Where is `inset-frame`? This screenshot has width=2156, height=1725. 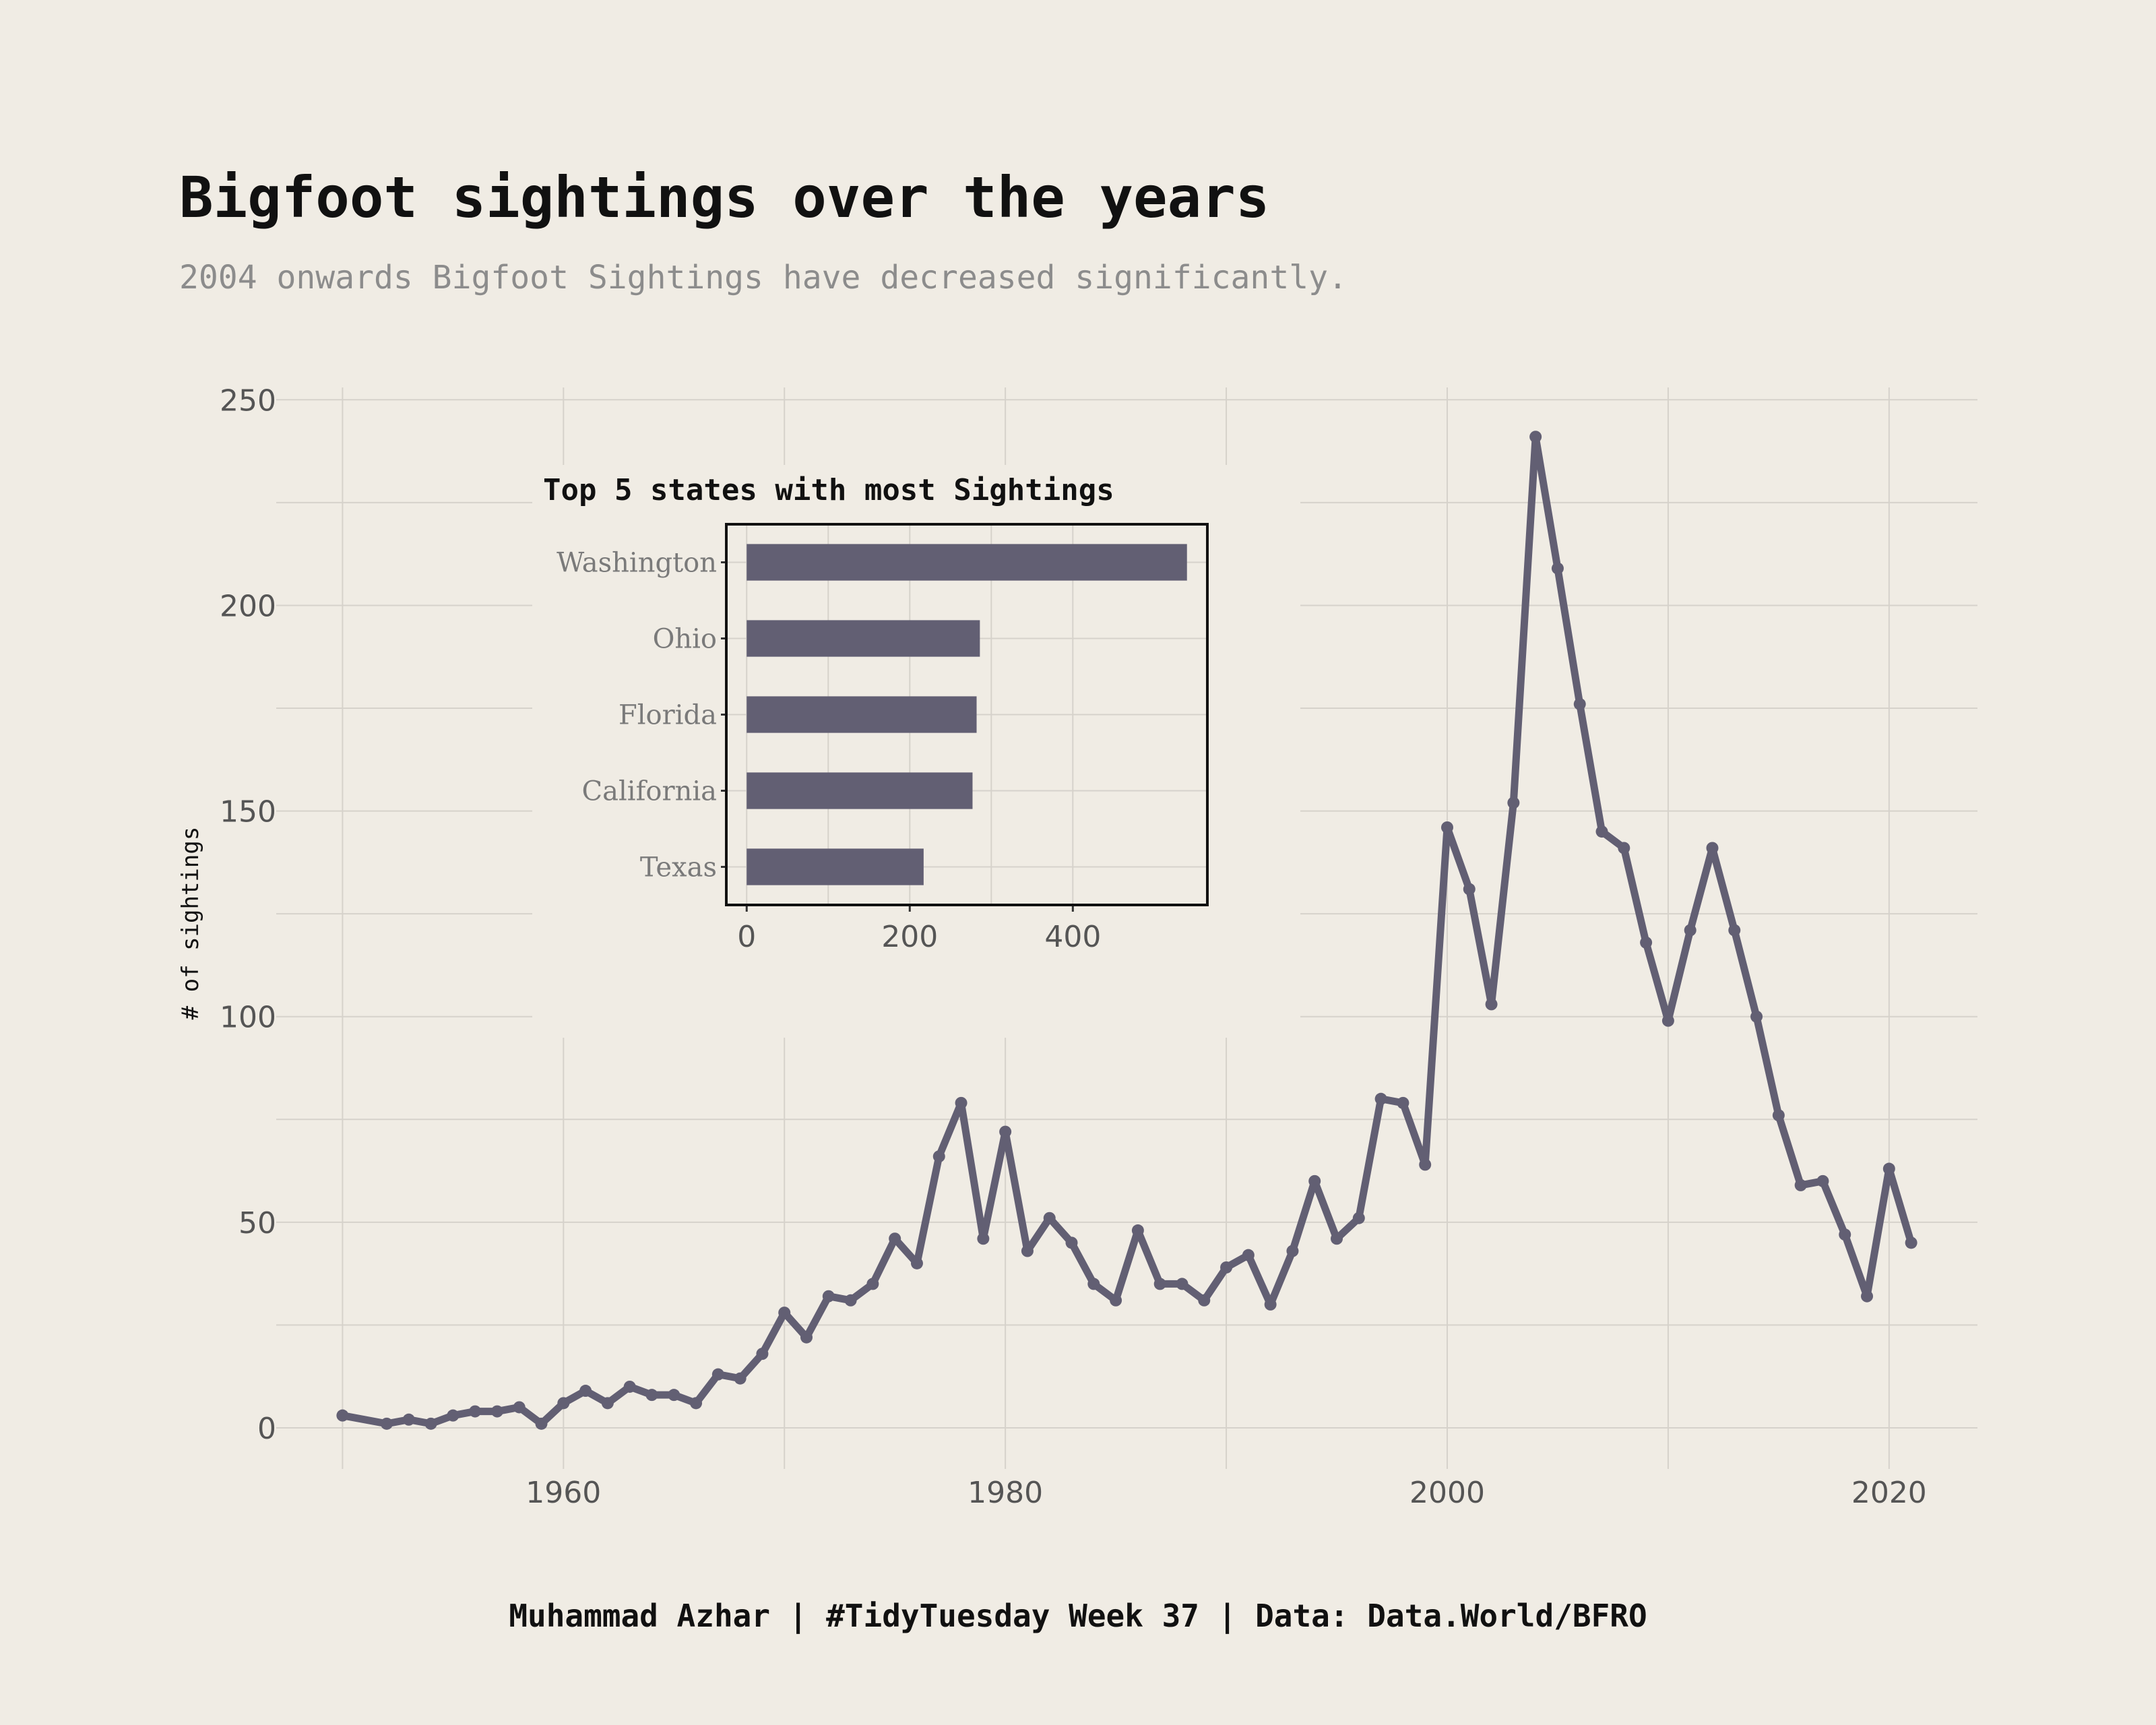 inset-frame is located at coordinates (967, 714).